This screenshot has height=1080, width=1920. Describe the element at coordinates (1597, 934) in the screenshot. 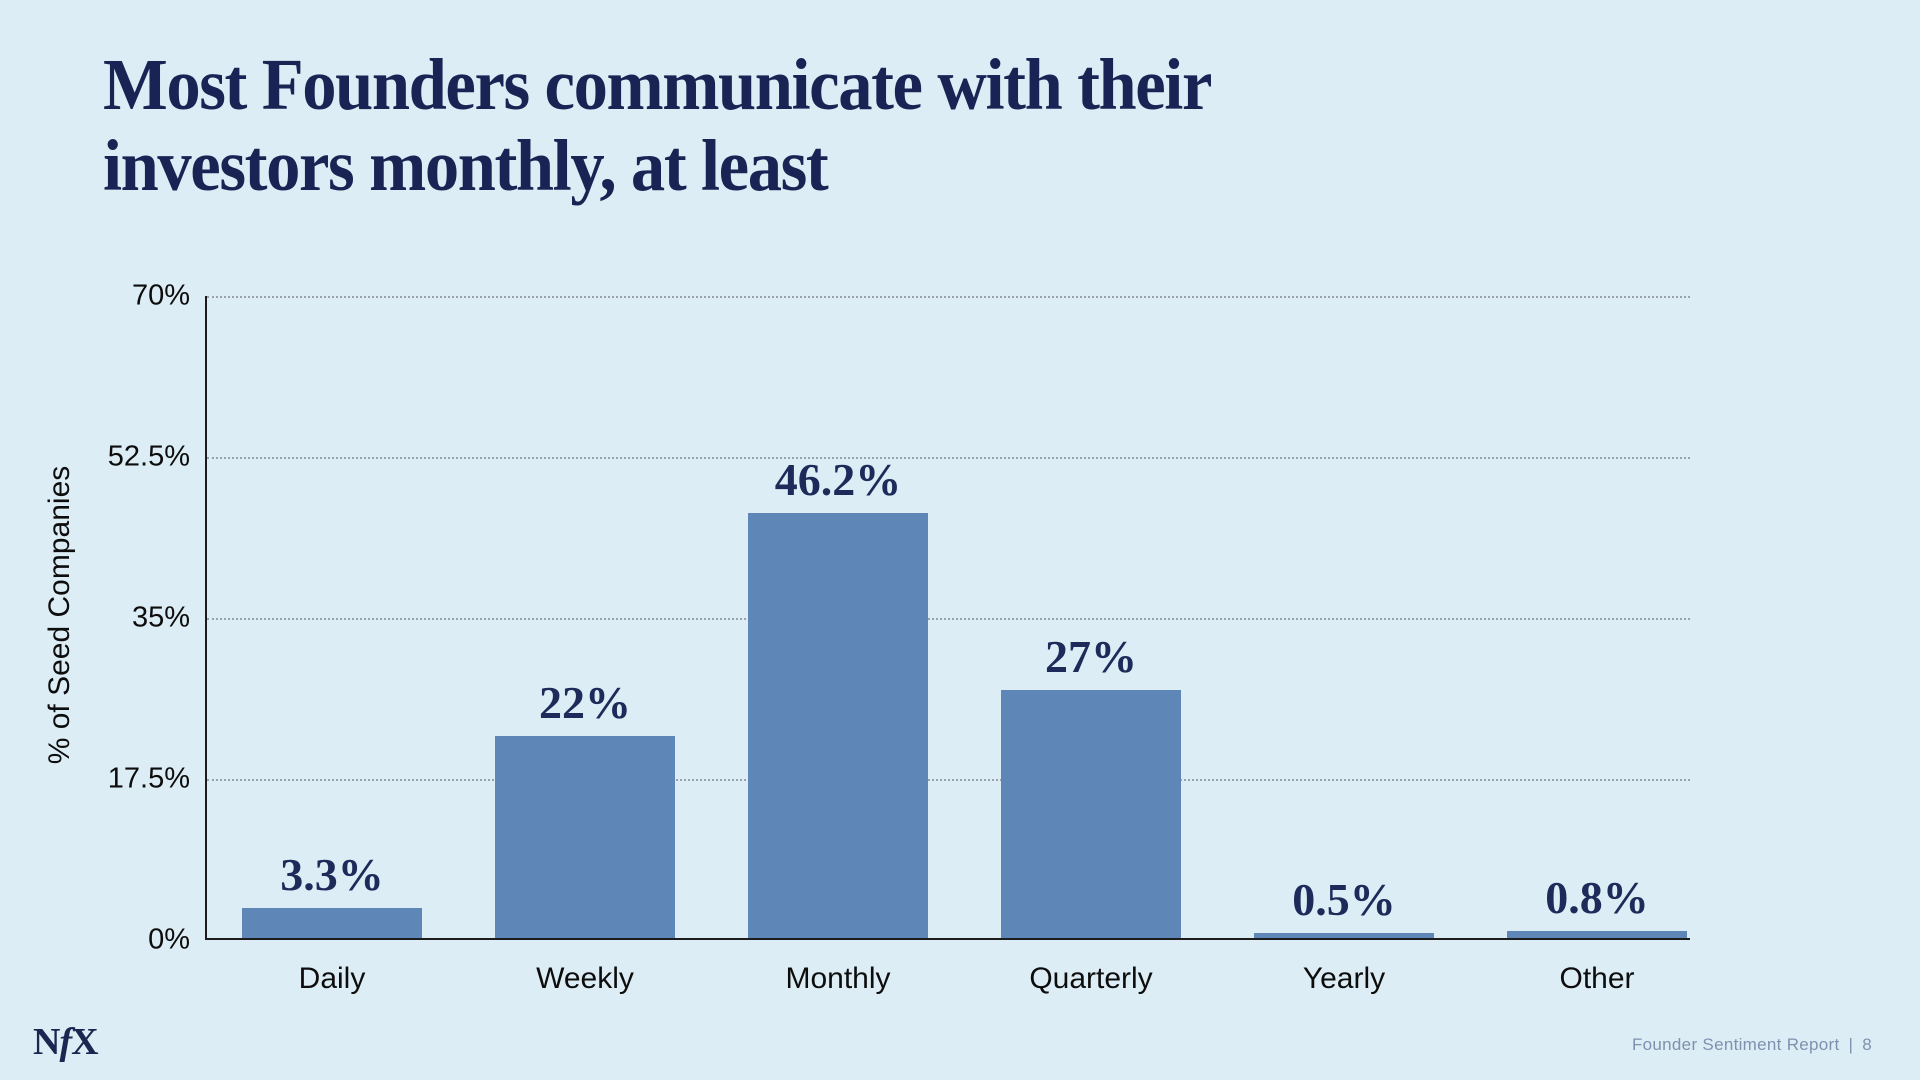

I see `bar-other` at that location.